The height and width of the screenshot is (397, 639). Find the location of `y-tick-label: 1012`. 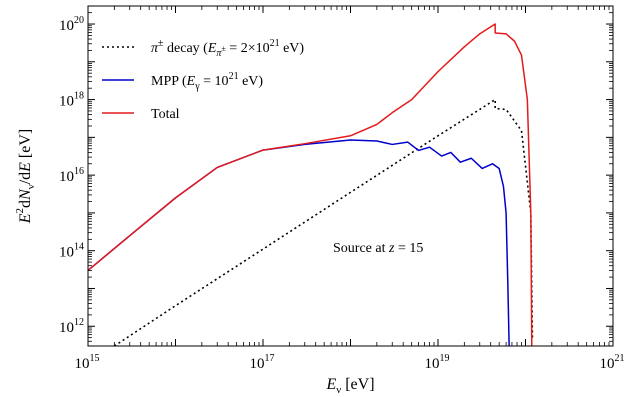

y-tick-label: 1012 is located at coordinates (71, 326).